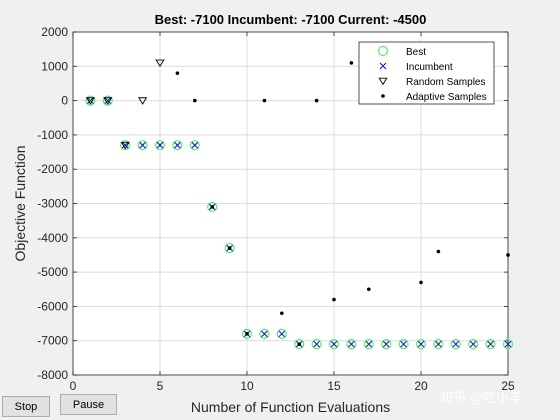  Describe the element at coordinates (52, 341) in the screenshot. I see `y-tick-label: -7000` at that location.